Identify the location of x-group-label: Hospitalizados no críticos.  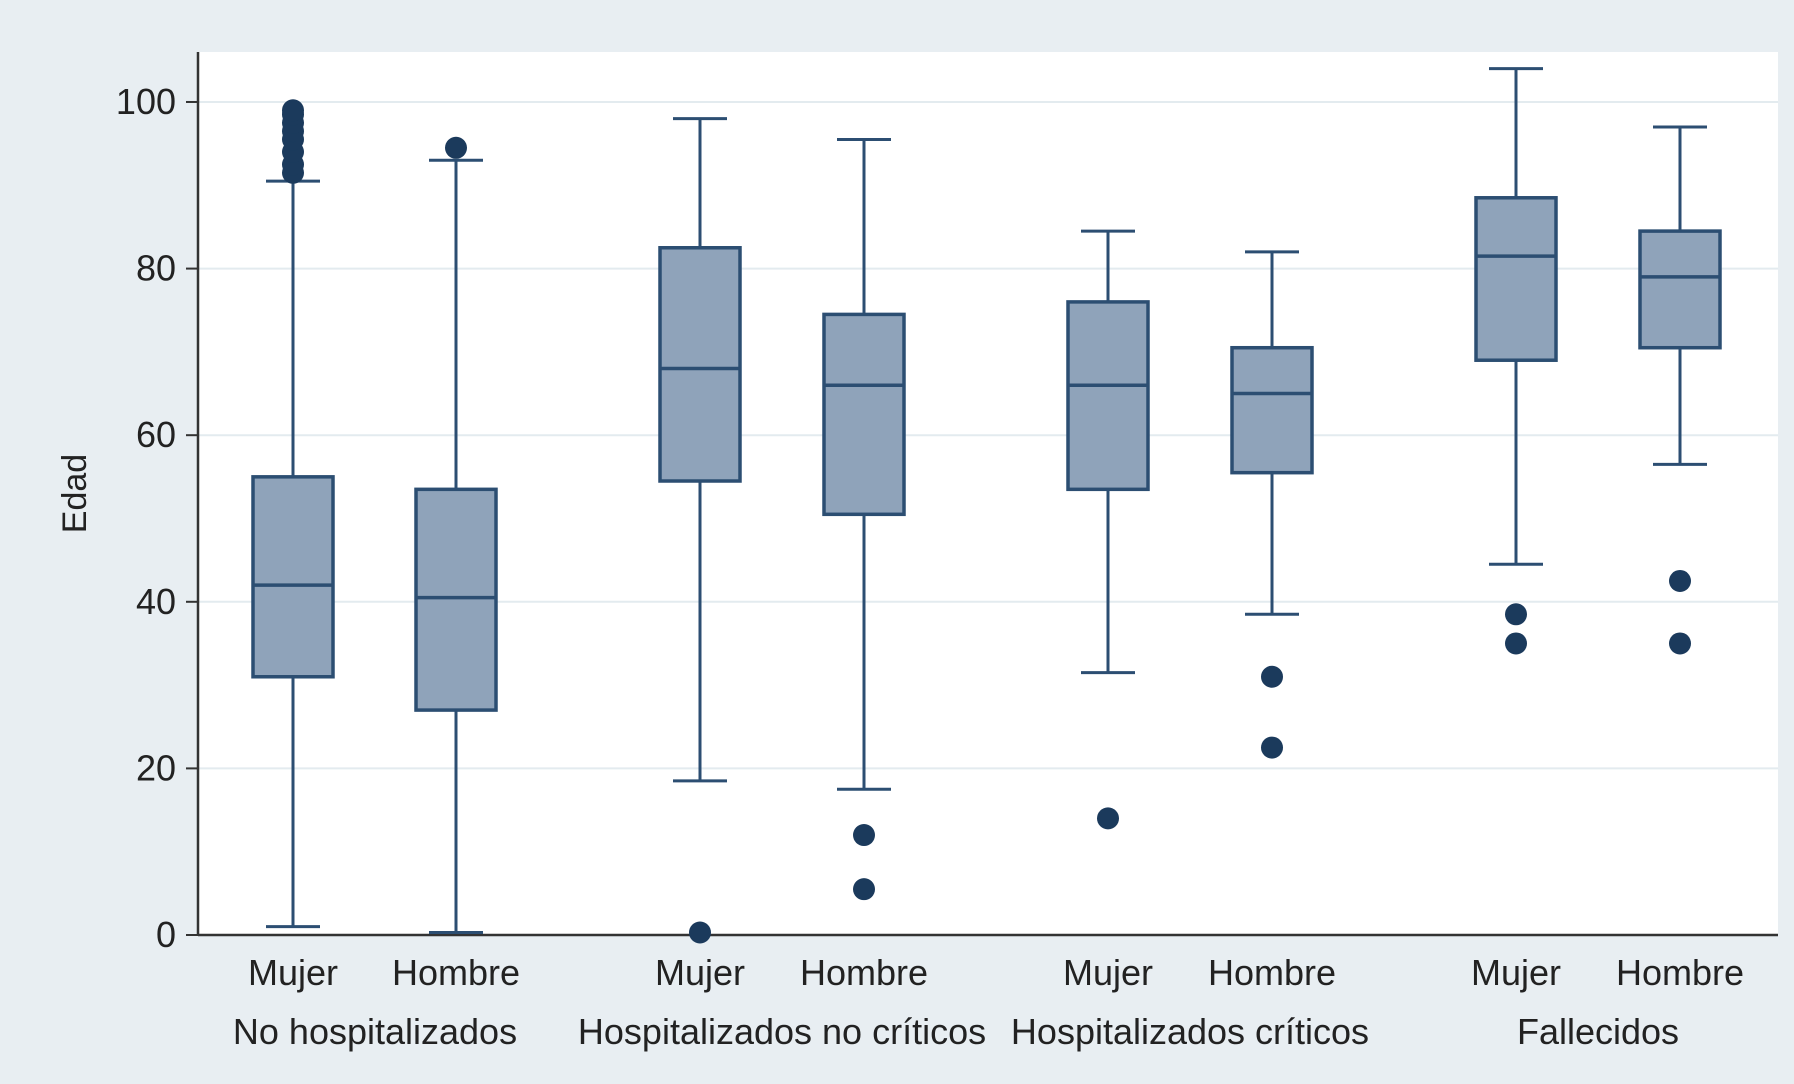
(782, 1031).